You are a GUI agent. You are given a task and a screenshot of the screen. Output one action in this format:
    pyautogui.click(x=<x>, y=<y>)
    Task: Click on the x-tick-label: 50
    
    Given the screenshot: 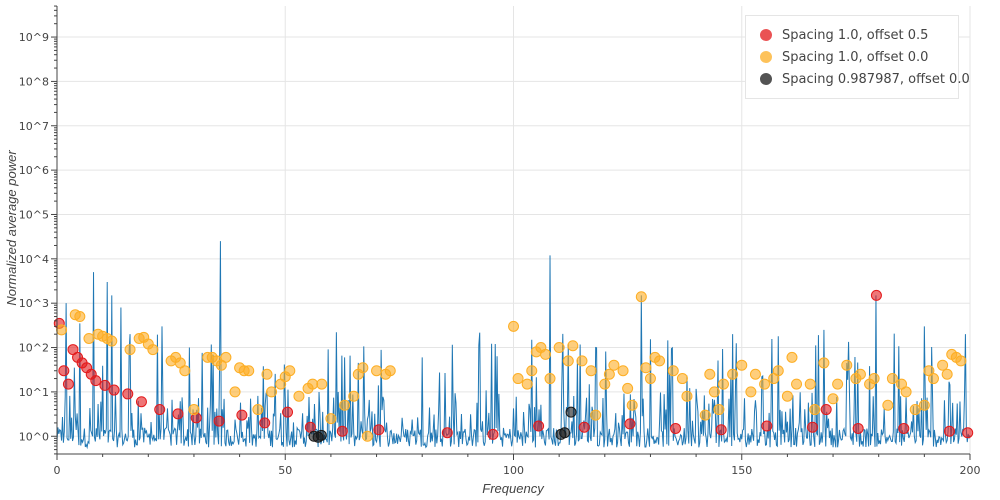 What is the action you would take?
    pyautogui.click(x=285, y=470)
    